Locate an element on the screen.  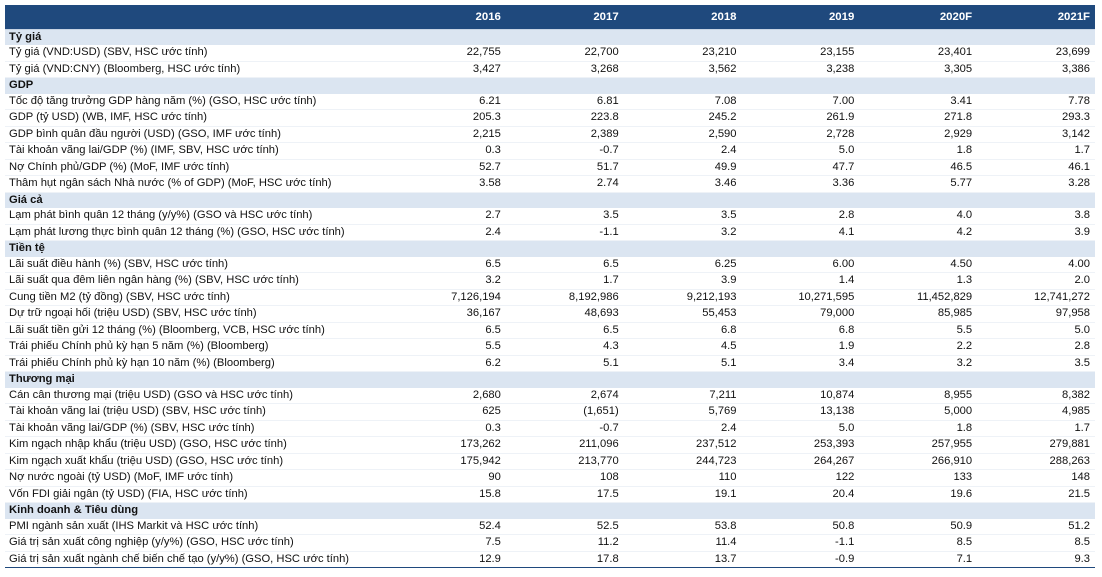
value-cell: -1.1 is located at coordinates (800, 543).